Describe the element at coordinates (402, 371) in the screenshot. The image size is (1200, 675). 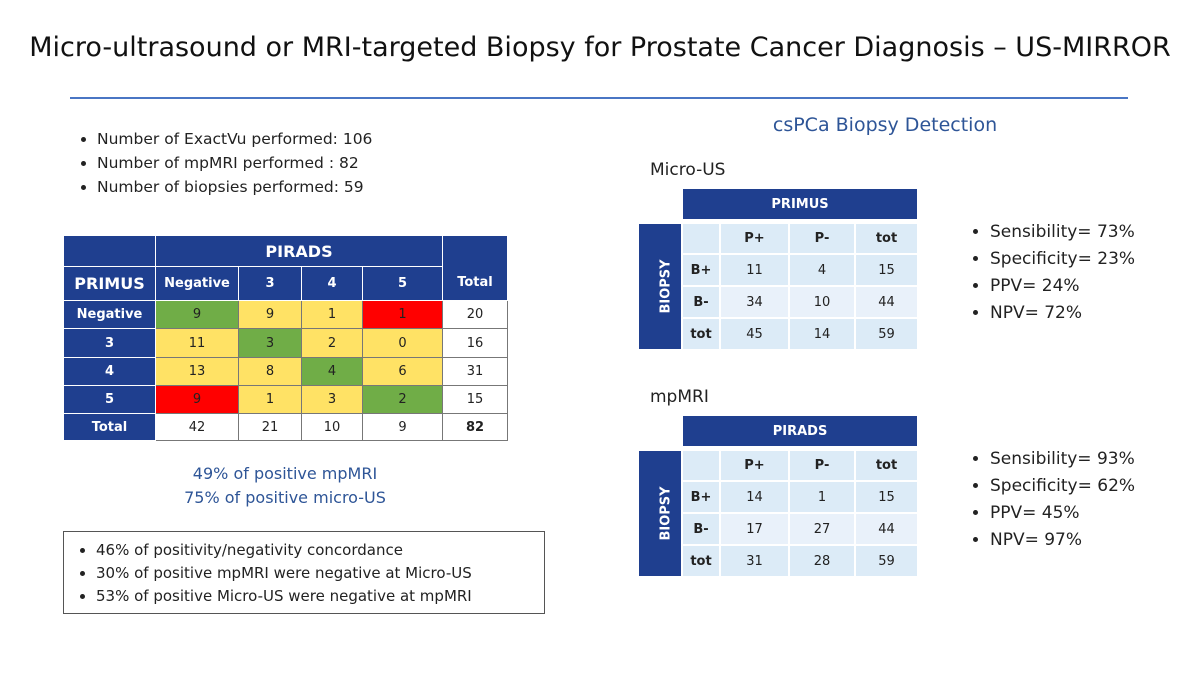
I see `table-cell: 6` at that location.